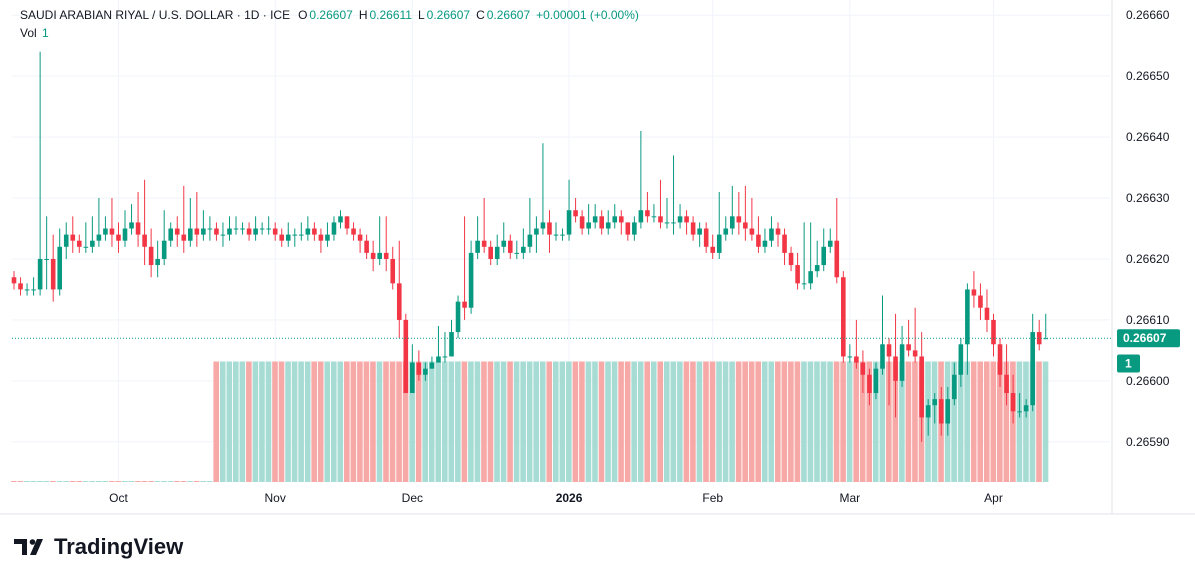  I want to click on legend-key: O, so click(303, 15).